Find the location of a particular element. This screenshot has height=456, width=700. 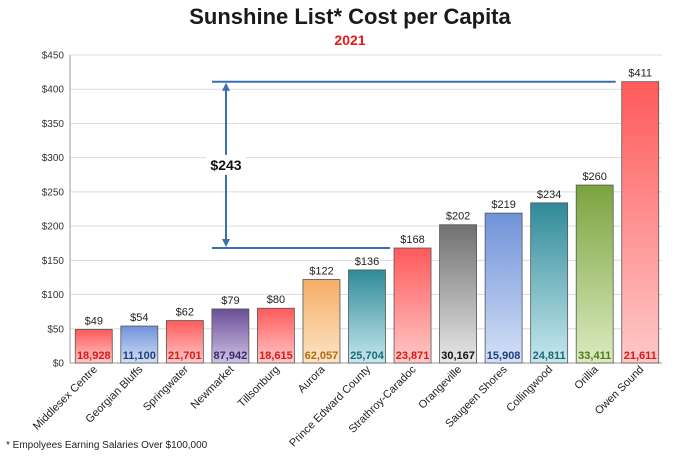

arrow-down-icon is located at coordinates (226, 243).